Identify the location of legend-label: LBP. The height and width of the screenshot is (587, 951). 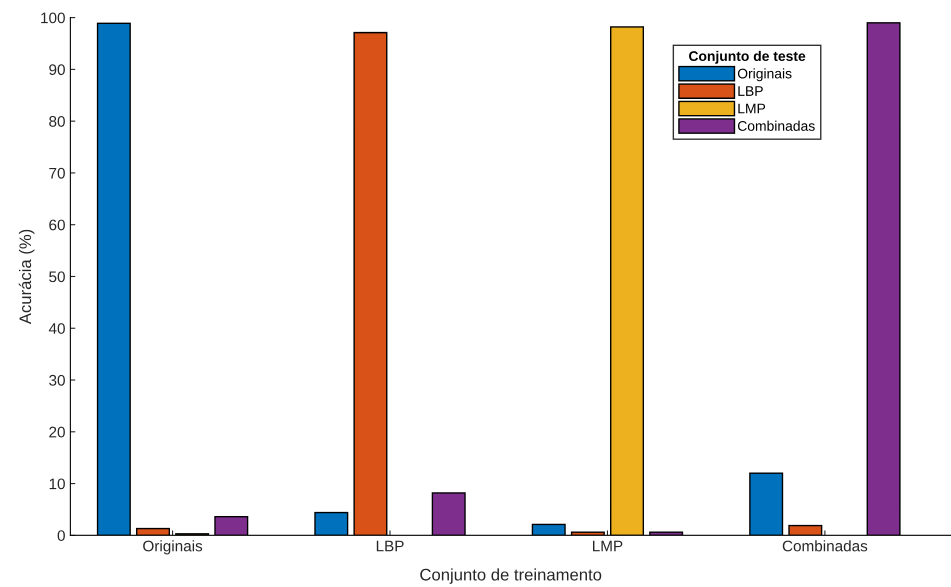
(750, 91).